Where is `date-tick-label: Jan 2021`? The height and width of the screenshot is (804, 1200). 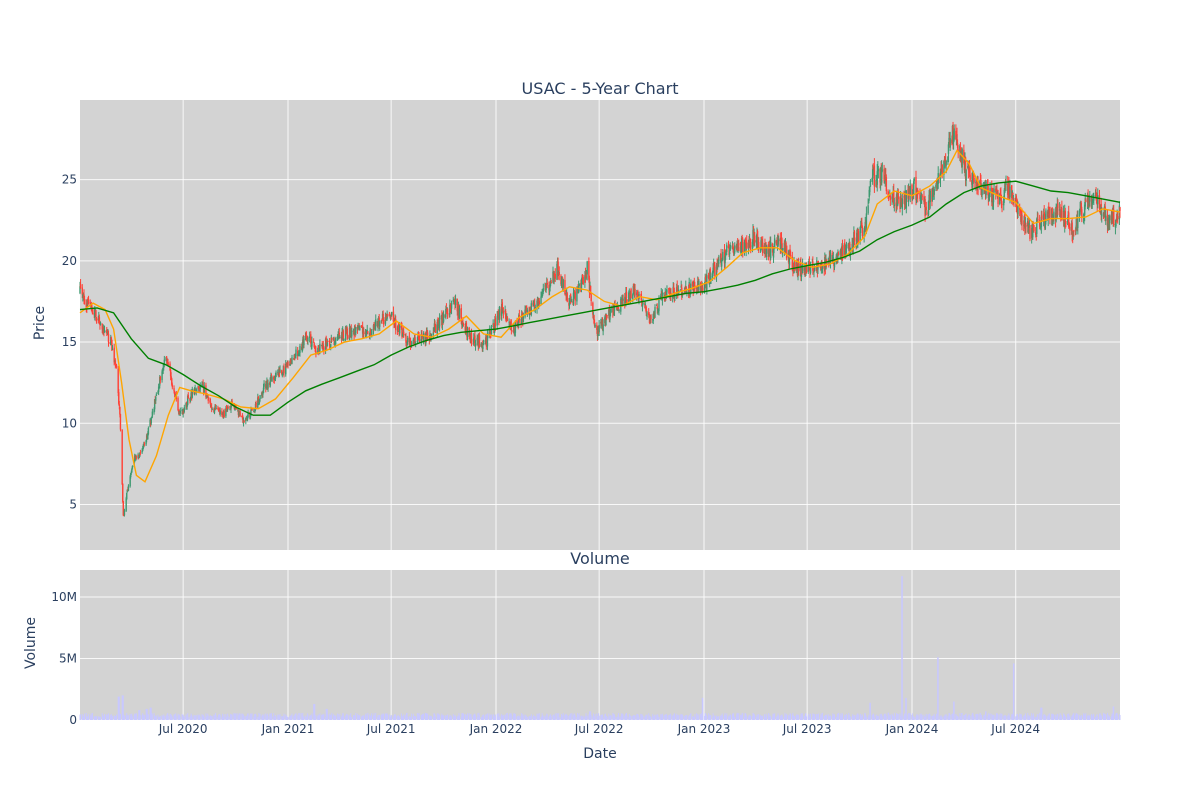
date-tick-label: Jan 2021 is located at coordinates (288, 729).